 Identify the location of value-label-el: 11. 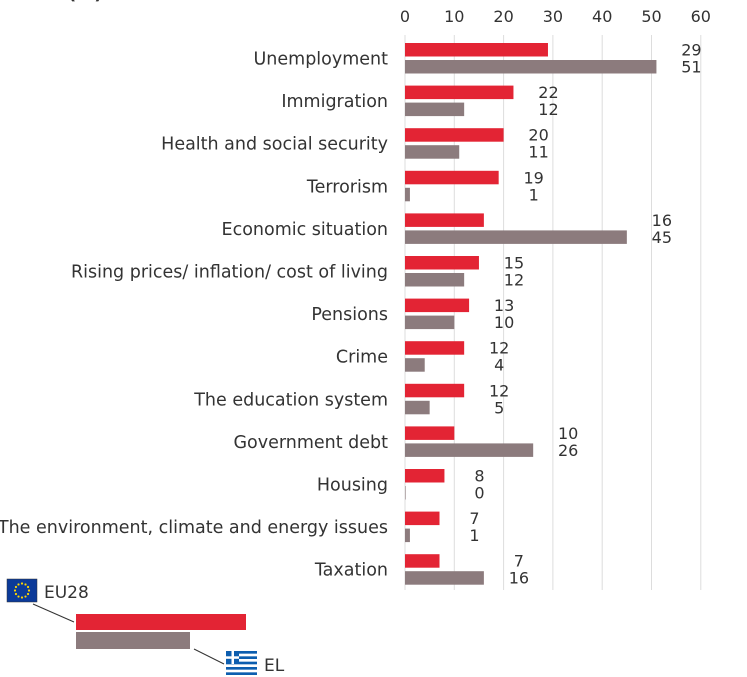
(538, 152).